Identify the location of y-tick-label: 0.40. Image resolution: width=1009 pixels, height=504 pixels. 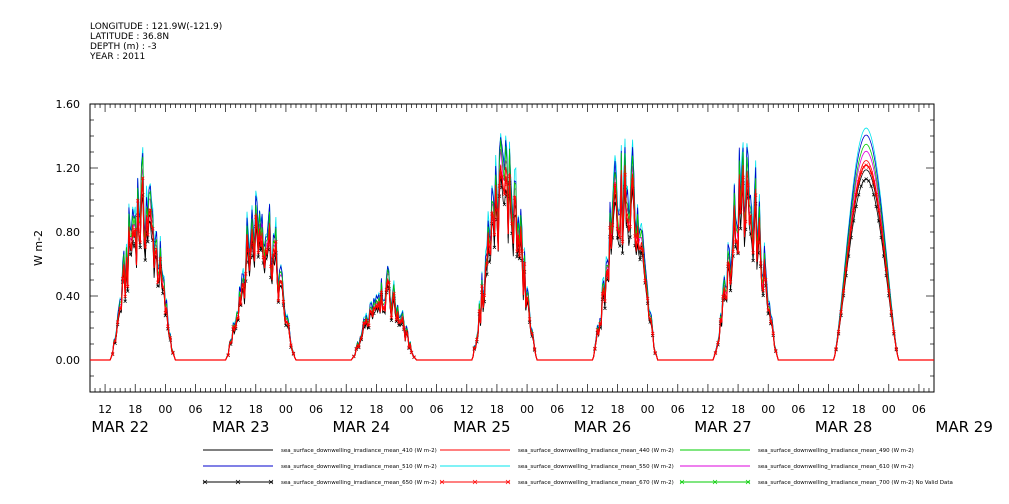
(68, 296).